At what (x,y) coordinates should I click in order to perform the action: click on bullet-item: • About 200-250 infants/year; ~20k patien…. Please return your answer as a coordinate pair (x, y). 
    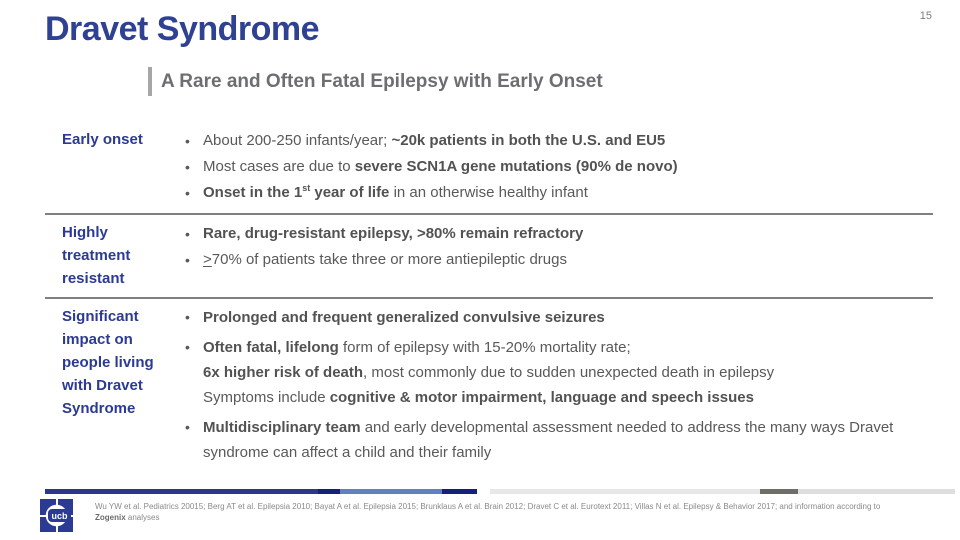
    Looking at the image, I should click on (551, 141).